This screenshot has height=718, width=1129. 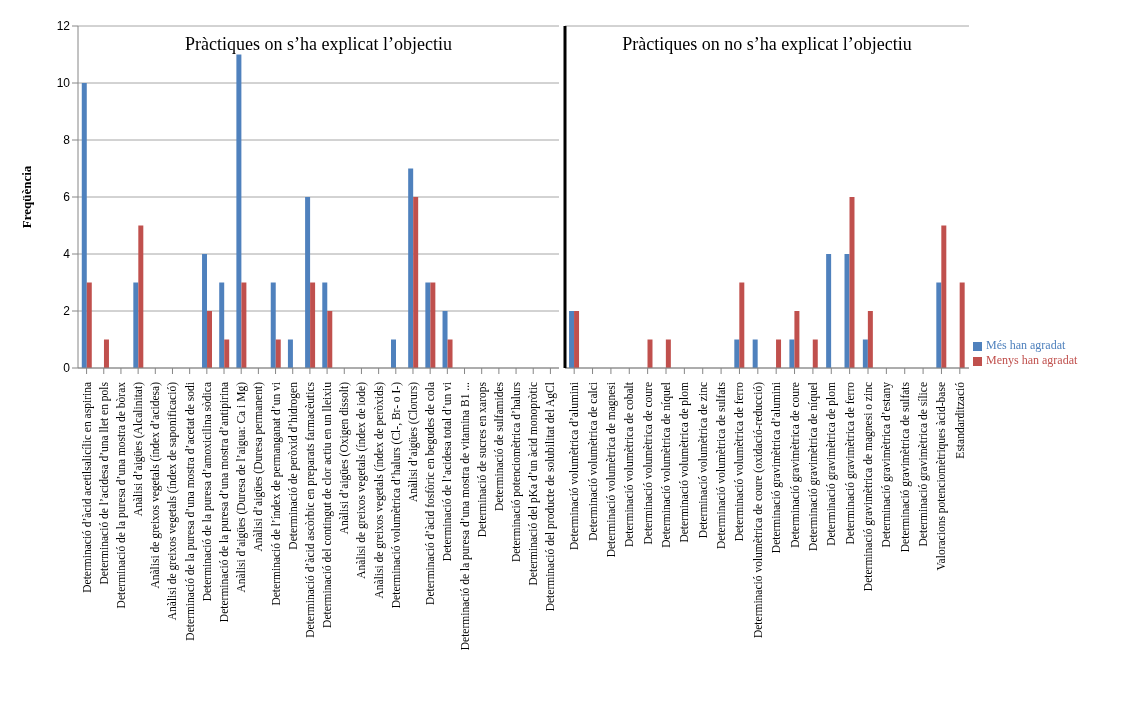 What do you see at coordinates (225, 502) in the screenshot?
I see `x-tick-label: Determinació de la puresa d’una mostra d’antipirina` at bounding box center [225, 502].